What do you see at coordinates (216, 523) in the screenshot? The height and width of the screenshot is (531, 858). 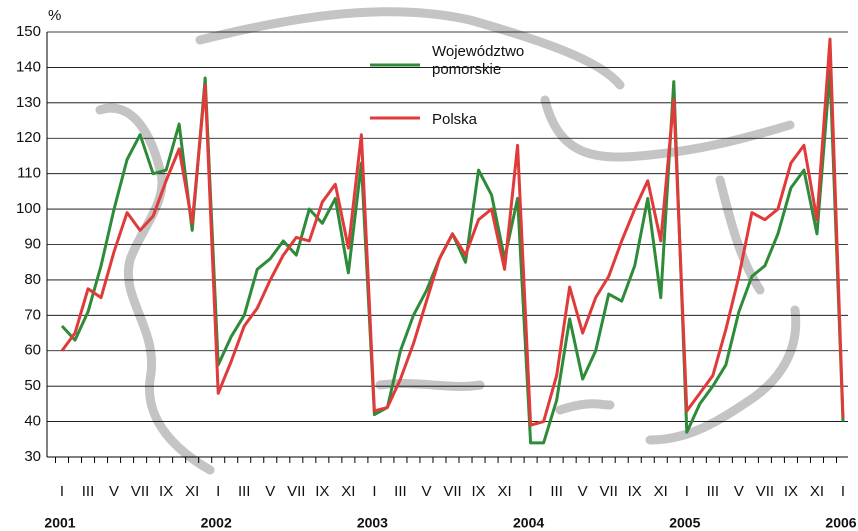 I see `year-label: 2002` at bounding box center [216, 523].